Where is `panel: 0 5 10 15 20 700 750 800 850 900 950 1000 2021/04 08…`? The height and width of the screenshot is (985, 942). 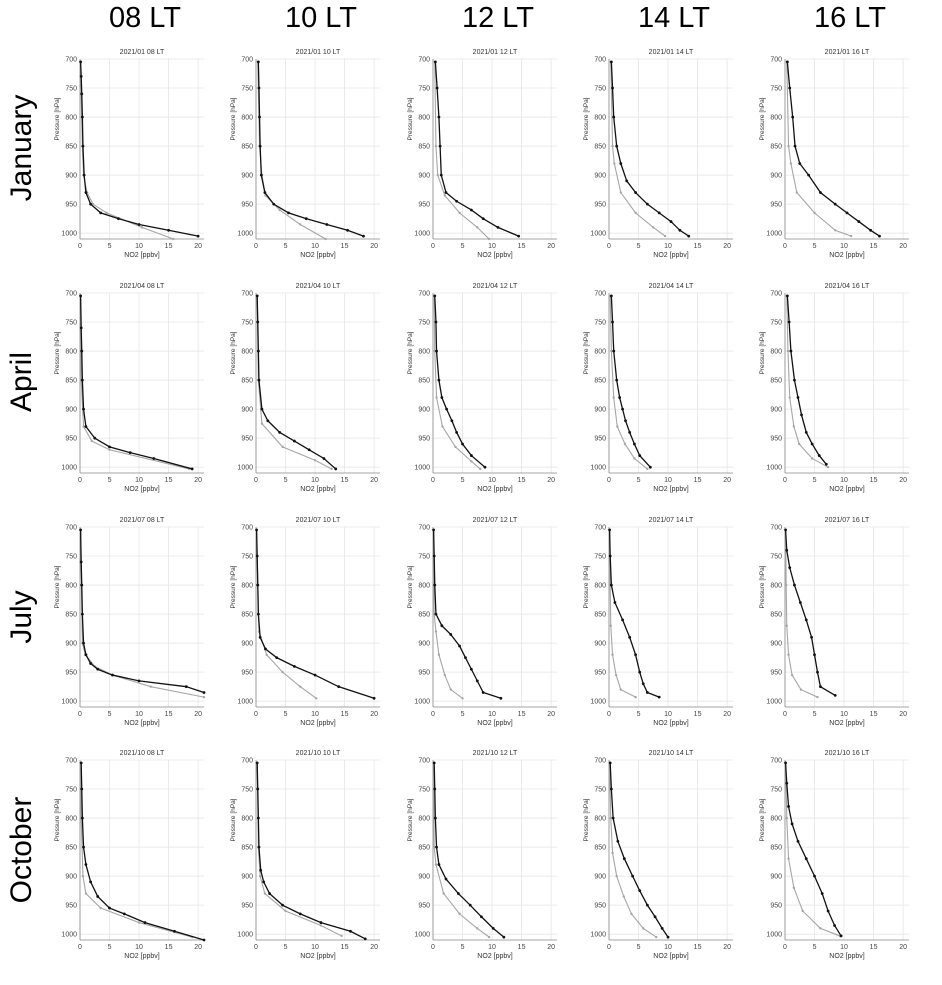 panel: 0 5 10 15 20 700 750 800 850 900 950 1000 2021/04 08… is located at coordinates (129, 388).